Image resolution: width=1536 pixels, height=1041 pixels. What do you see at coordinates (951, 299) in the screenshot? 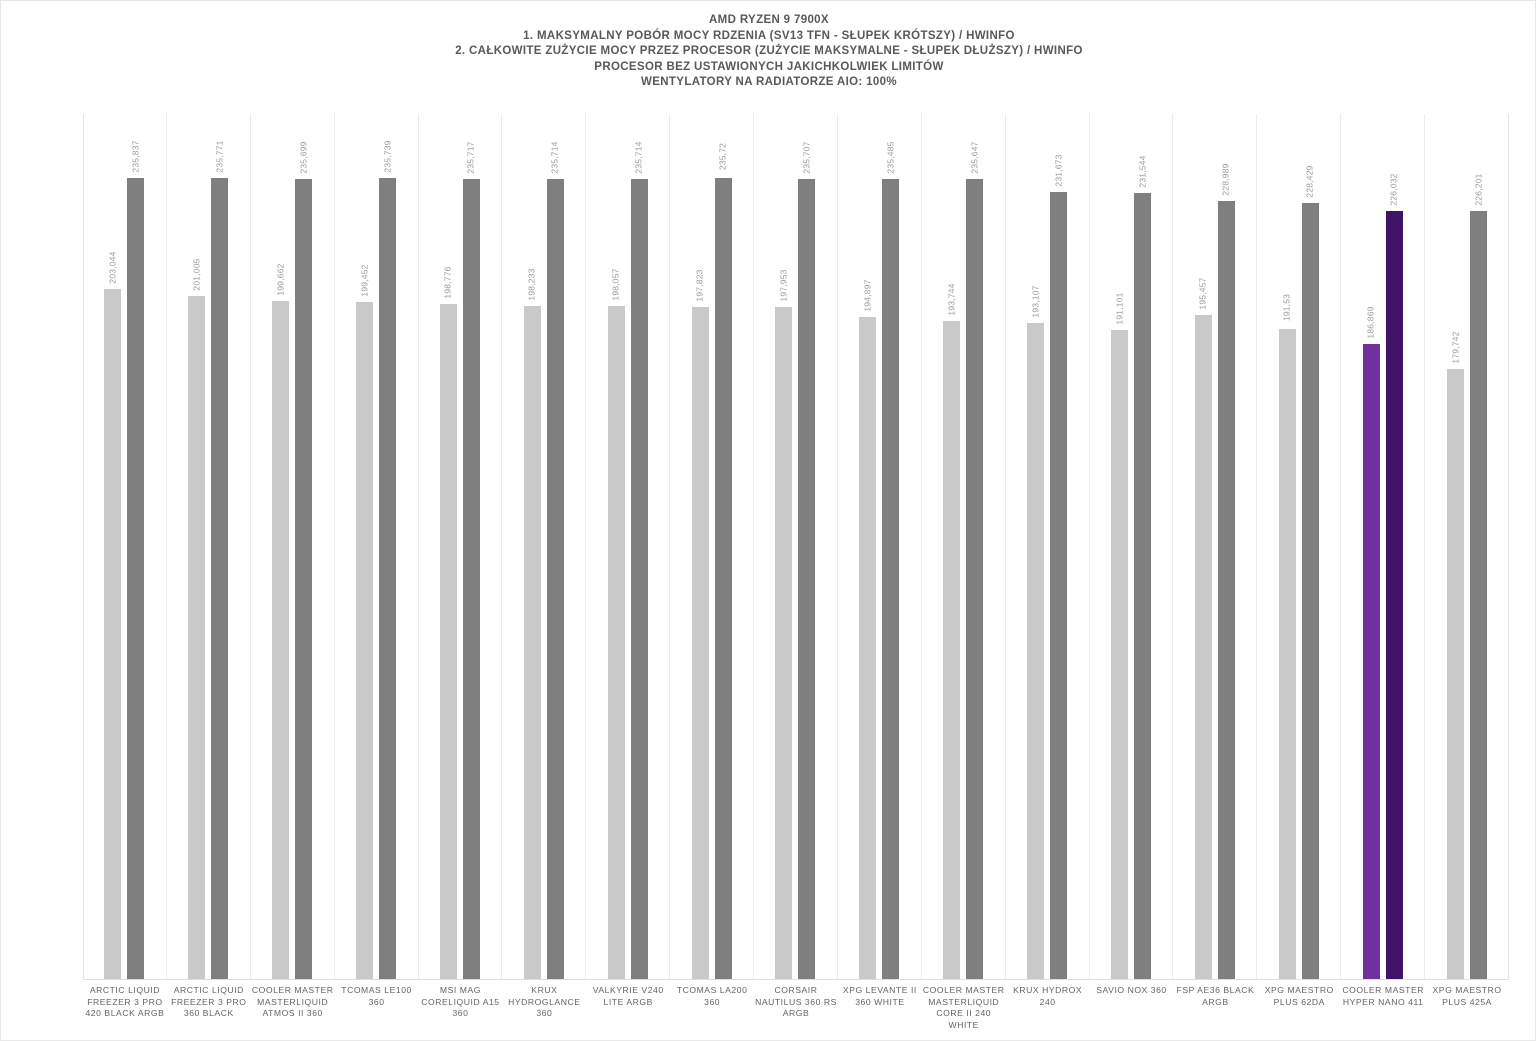
I see `bar-value-label: 193,744` at bounding box center [951, 299].